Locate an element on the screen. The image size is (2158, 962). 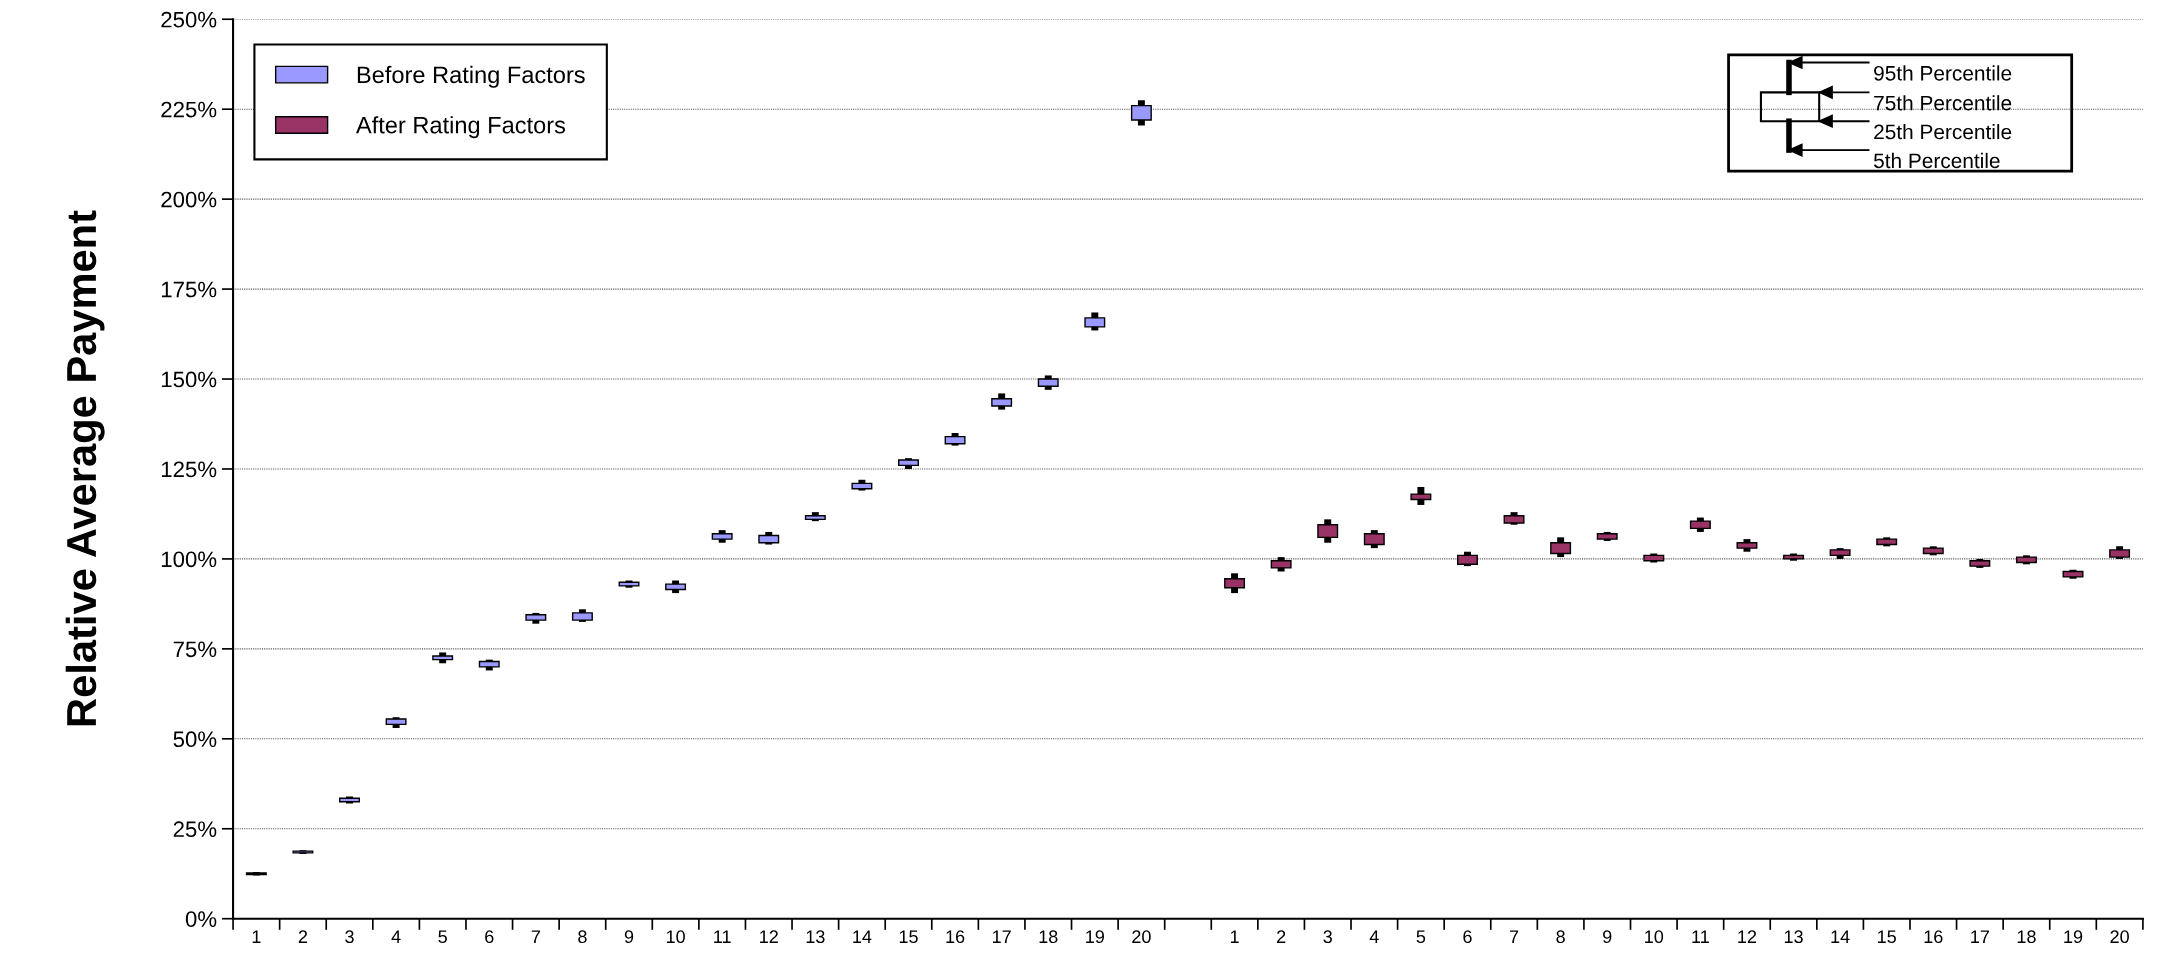
y-axis-title: Relative Average Payment is located at coordinates (85, 468).